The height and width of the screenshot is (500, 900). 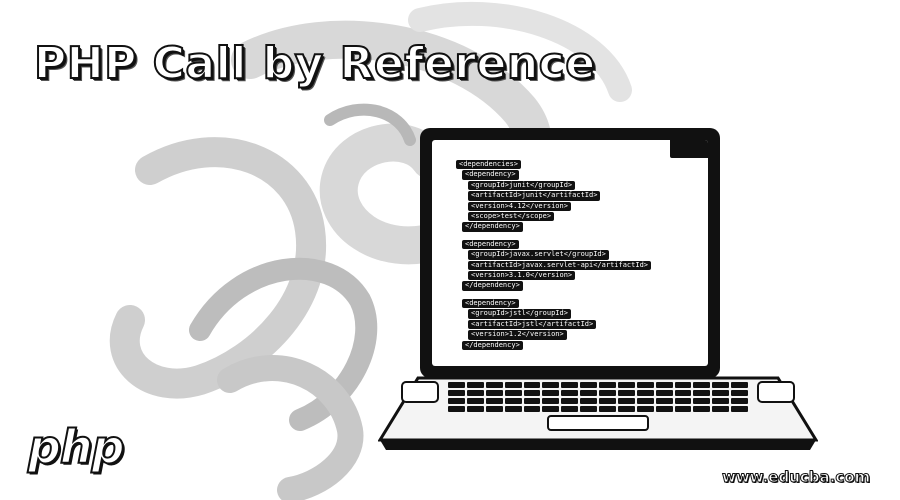 I want to click on code-line: <groupId>junit</groupId>, so click(x=522, y=185).